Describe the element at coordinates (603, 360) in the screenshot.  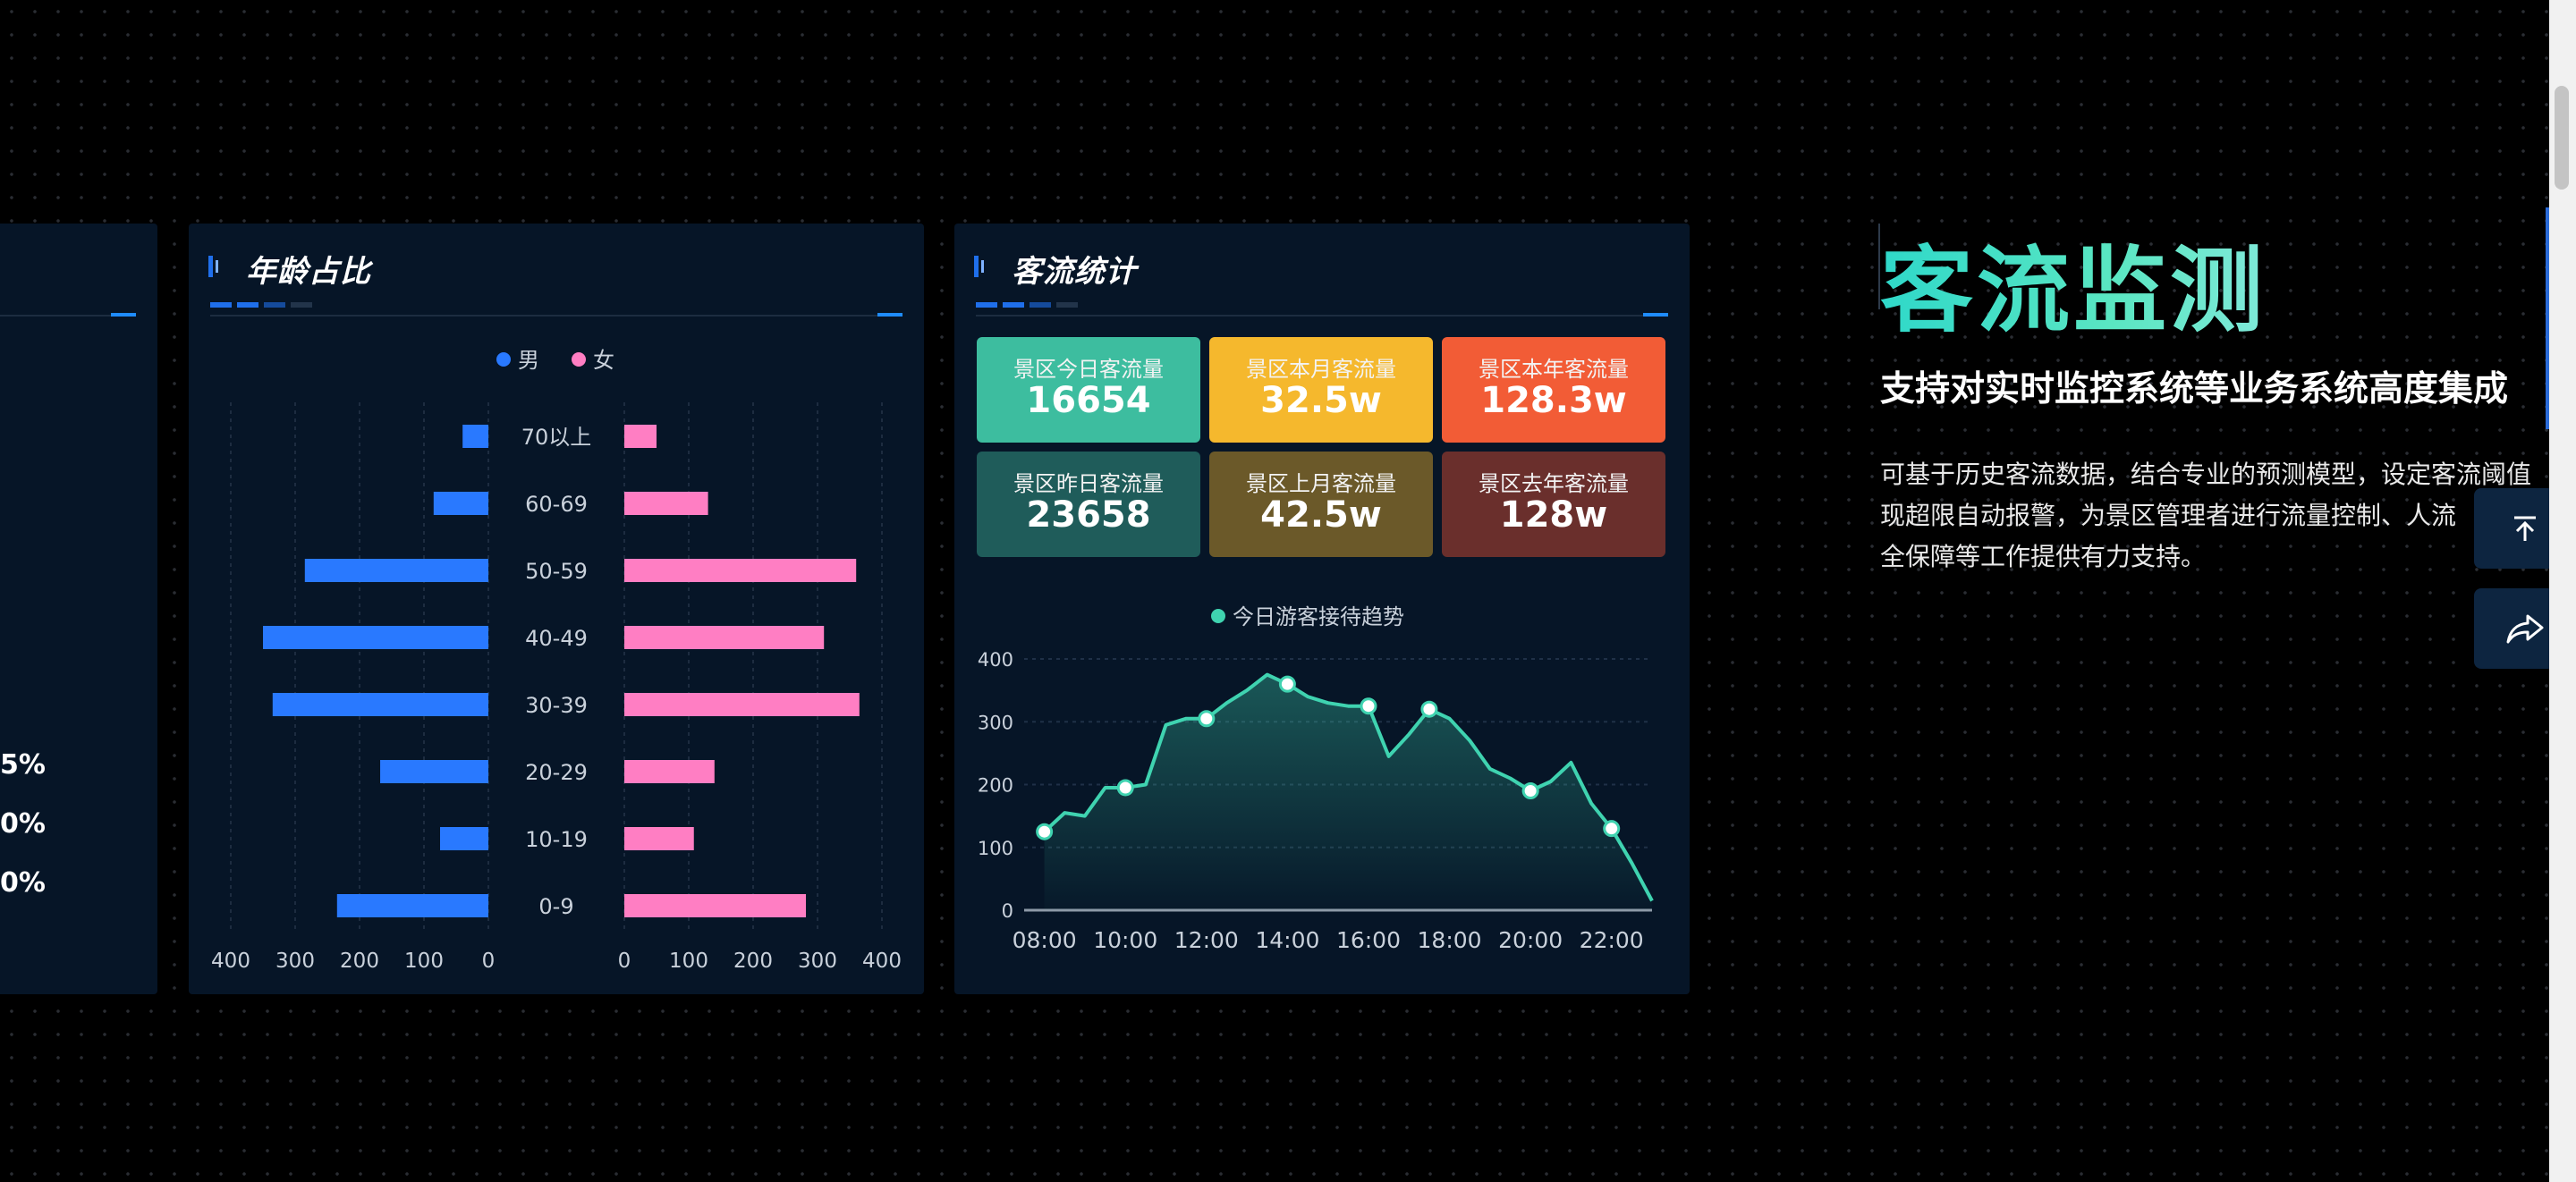
I see `legend-label: 女` at that location.